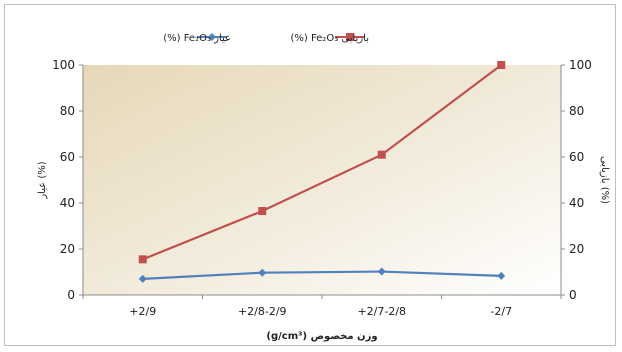 This screenshot has width=622, height=352. Describe the element at coordinates (573, 295) in the screenshot. I see `y-tick-label-right: 0` at that location.